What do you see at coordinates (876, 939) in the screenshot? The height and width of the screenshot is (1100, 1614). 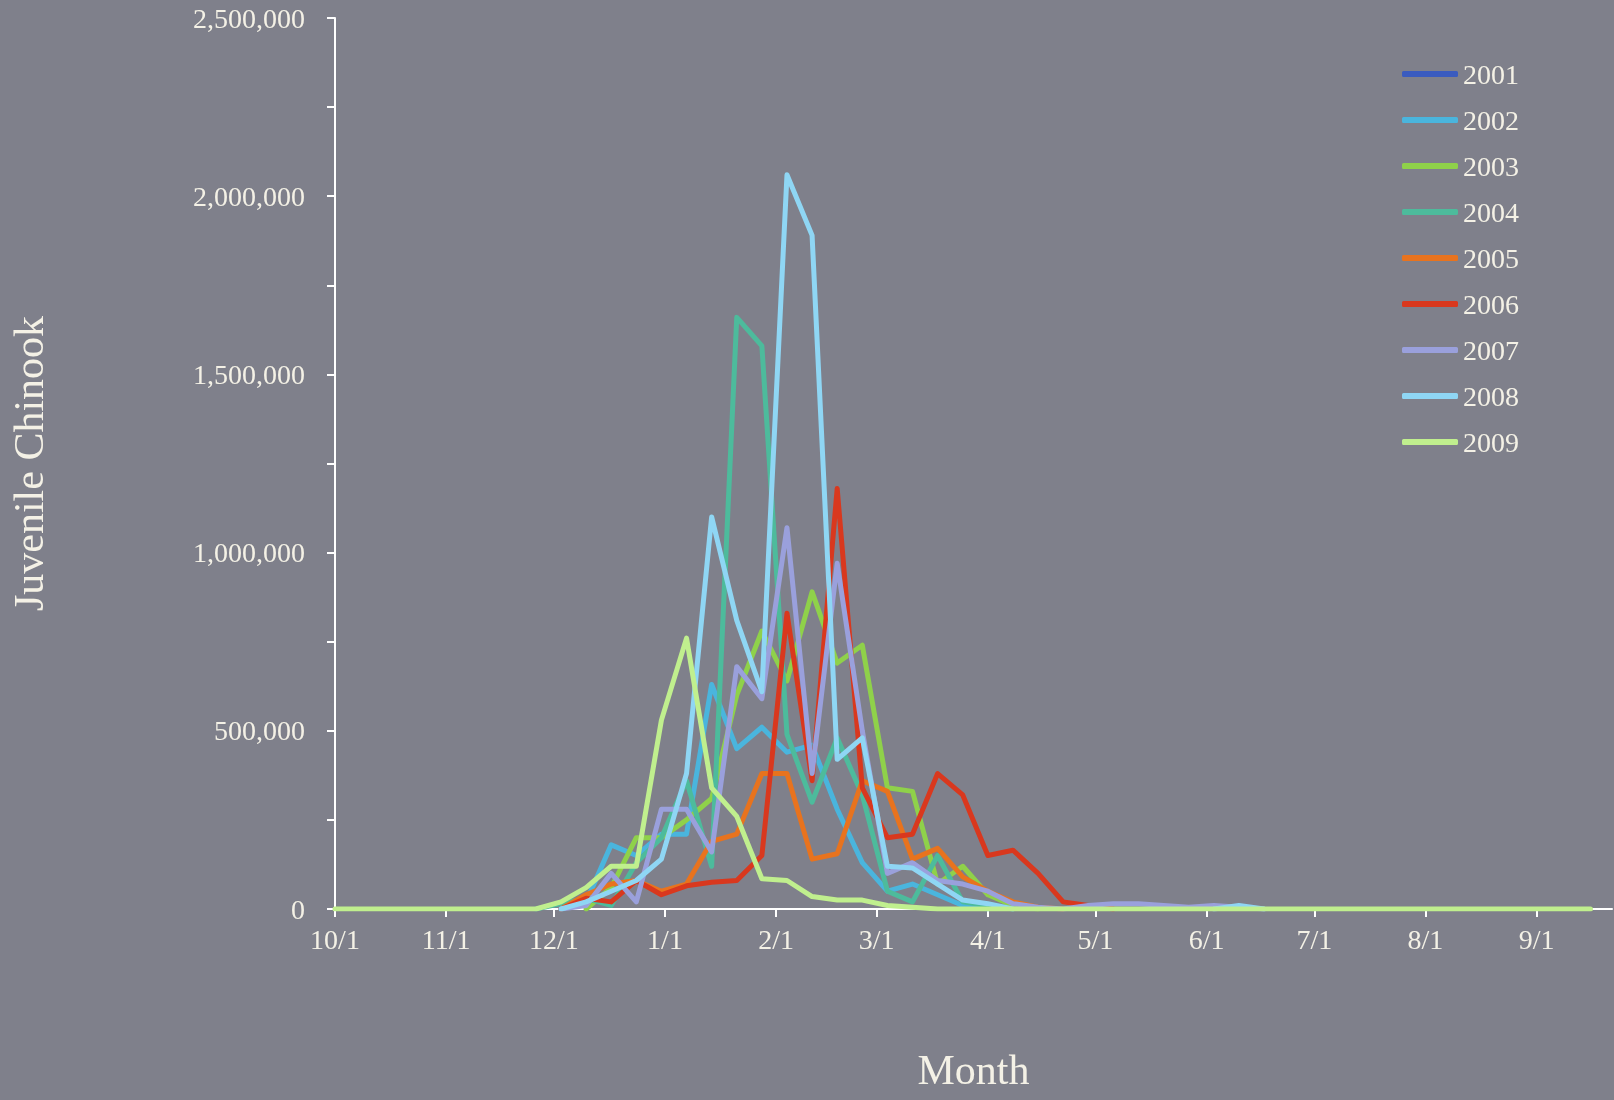 I see `x-tick-label: 3/1` at bounding box center [876, 939].